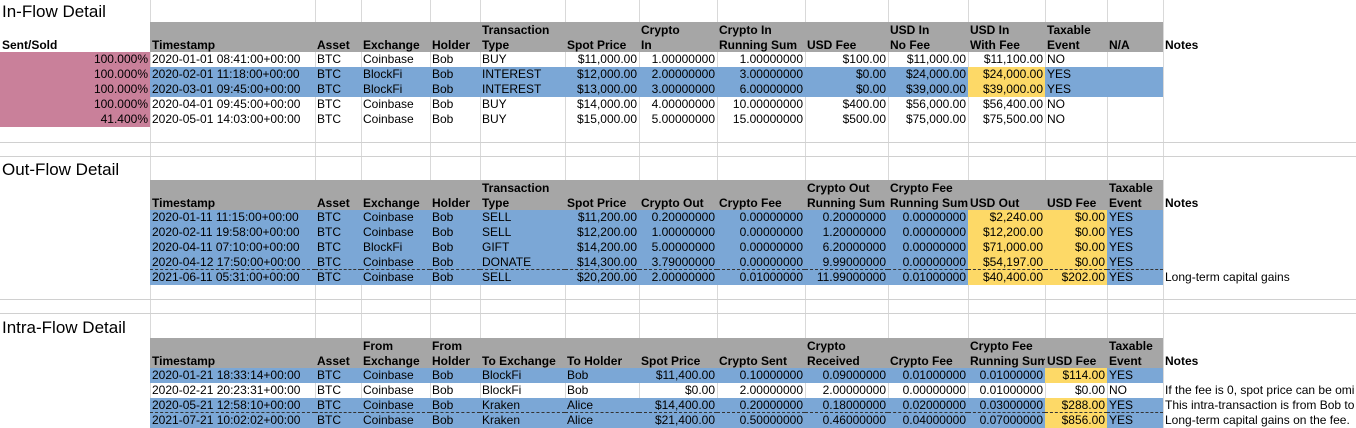 The image size is (1356, 428). I want to click on cell-running-sum: 1.20000000, so click(846, 232).